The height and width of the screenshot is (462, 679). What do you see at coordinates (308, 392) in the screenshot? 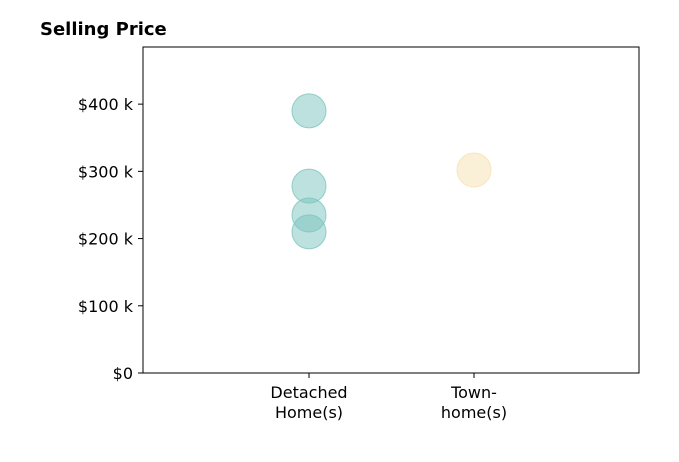
I see `x-tick-label: Detached` at bounding box center [308, 392].